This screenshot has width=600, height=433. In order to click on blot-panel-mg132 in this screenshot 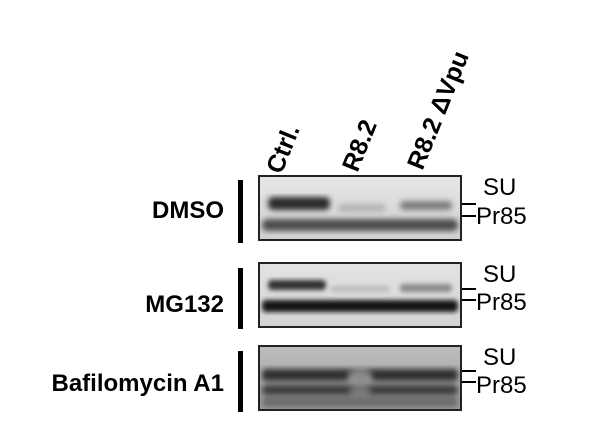, I will do `click(360, 295)`.